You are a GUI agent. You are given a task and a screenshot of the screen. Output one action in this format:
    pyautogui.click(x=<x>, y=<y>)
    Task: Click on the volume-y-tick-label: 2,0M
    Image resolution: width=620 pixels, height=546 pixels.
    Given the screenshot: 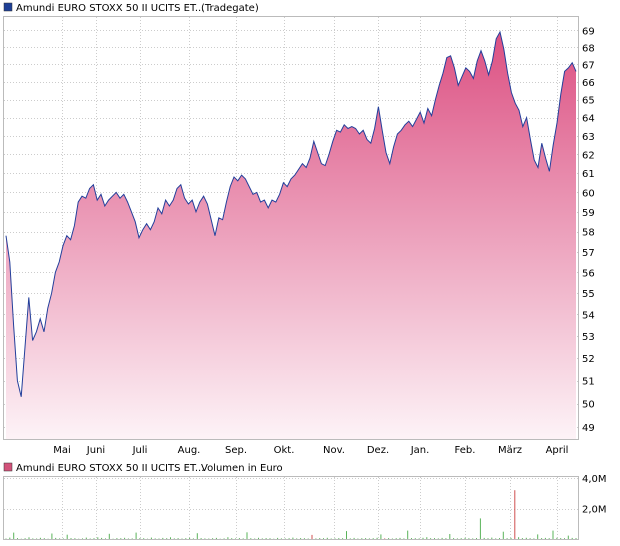 What is the action you would take?
    pyautogui.click(x=594, y=510)
    